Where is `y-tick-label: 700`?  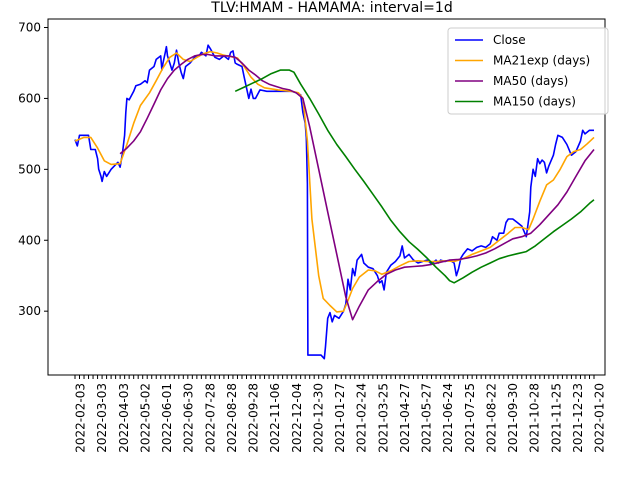
y-tick-label: 700 is located at coordinates (29, 28).